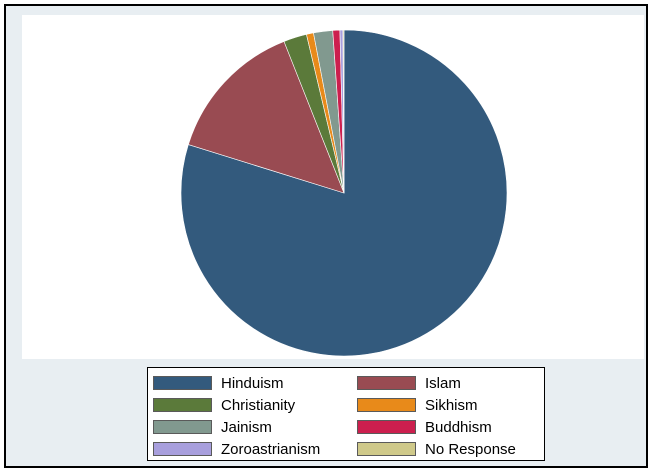 Image resolution: width=654 pixels, height=474 pixels. What do you see at coordinates (266, 117) in the screenshot?
I see `pie-slice-islam` at bounding box center [266, 117].